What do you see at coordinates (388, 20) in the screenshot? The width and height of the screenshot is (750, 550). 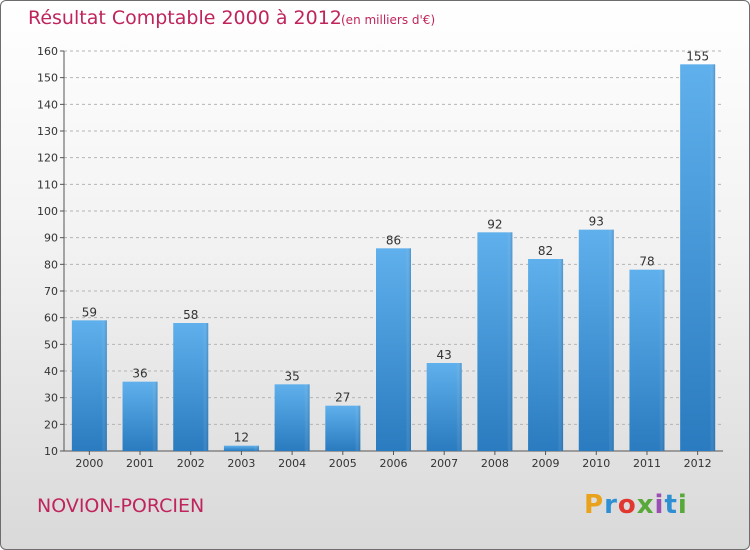 I see `chart-subtitle: (en milliers d'€)` at bounding box center [388, 20].